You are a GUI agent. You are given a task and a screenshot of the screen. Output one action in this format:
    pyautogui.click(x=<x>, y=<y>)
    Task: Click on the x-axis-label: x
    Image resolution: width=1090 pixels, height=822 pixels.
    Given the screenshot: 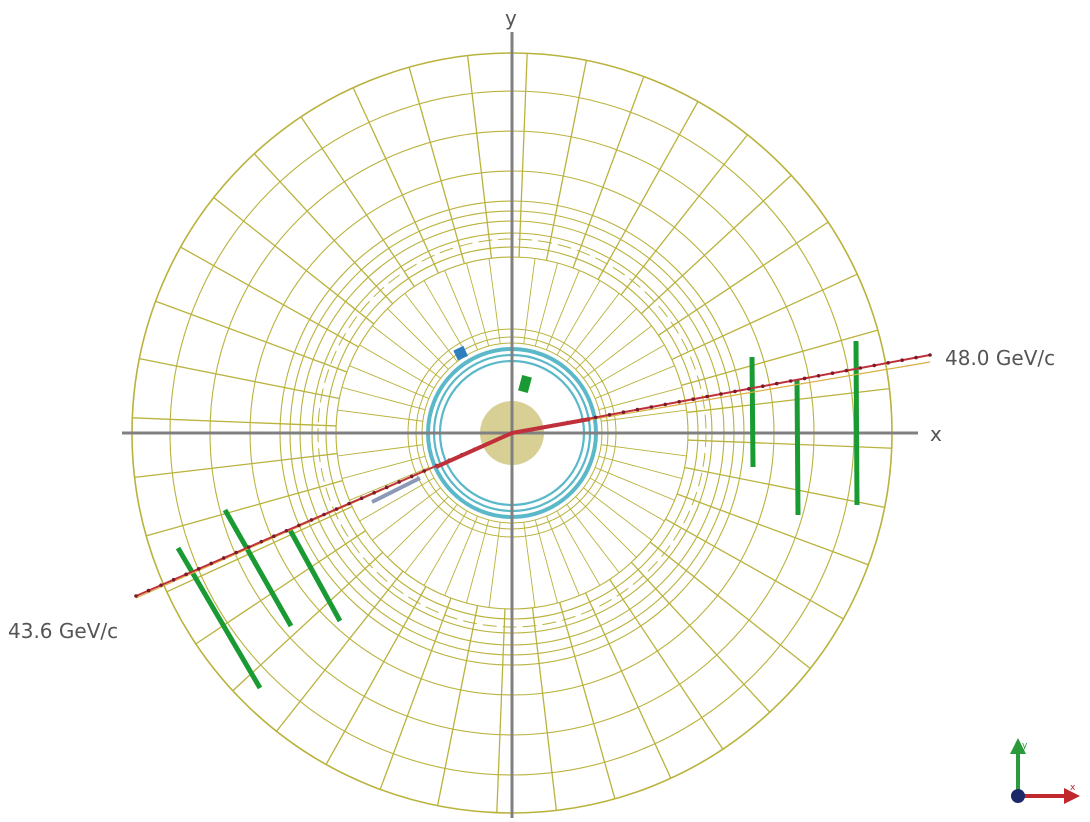 What is the action you would take?
    pyautogui.click(x=936, y=434)
    